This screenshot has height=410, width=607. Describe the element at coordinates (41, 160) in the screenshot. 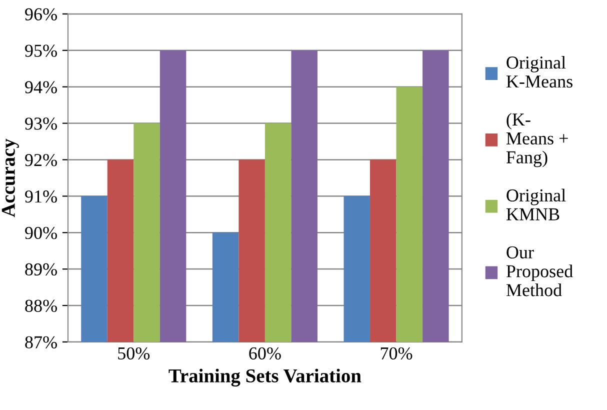

I see `y-tick-label: 92%` at that location.